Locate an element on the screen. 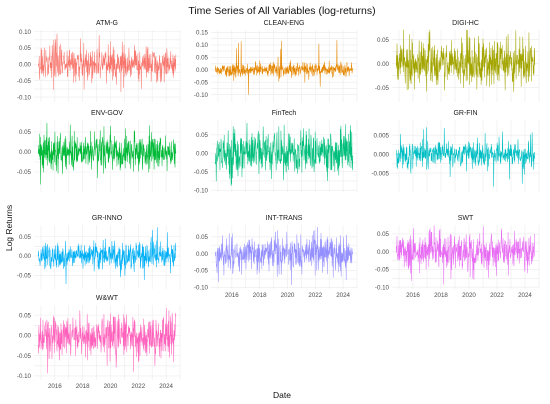 The height and width of the screenshot is (404, 550). x-axis-label: Date is located at coordinates (282, 395).